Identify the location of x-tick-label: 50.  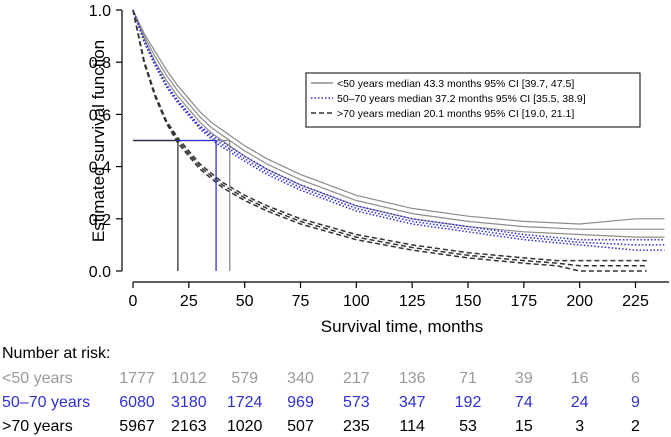
(245, 301).